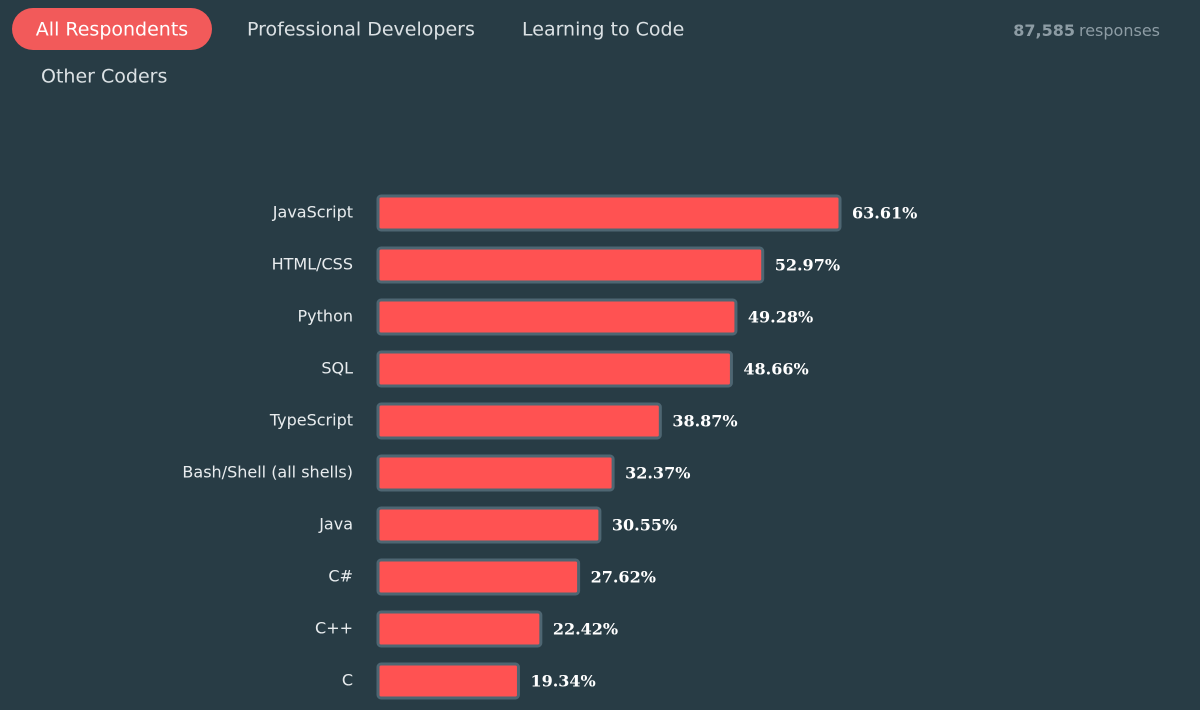 The image size is (1200, 710). What do you see at coordinates (337, 368) in the screenshot?
I see `category-label: SQL` at bounding box center [337, 368].